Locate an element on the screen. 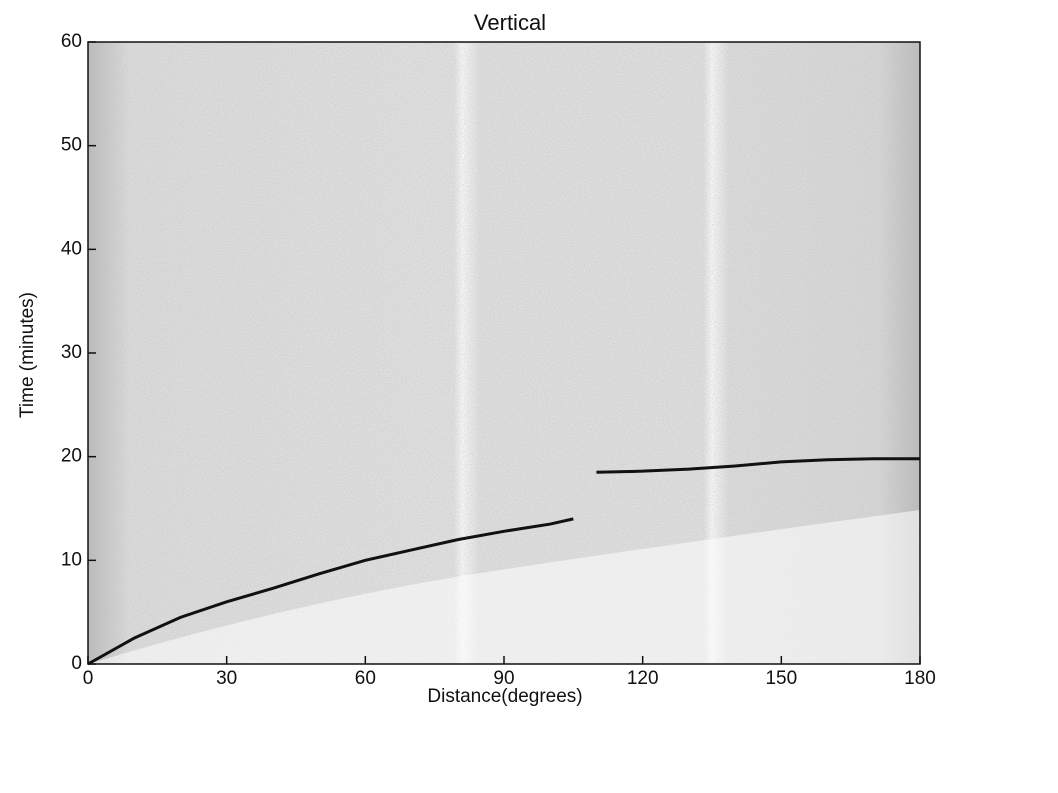  x-tick-label: 60 is located at coordinates (365, 678).